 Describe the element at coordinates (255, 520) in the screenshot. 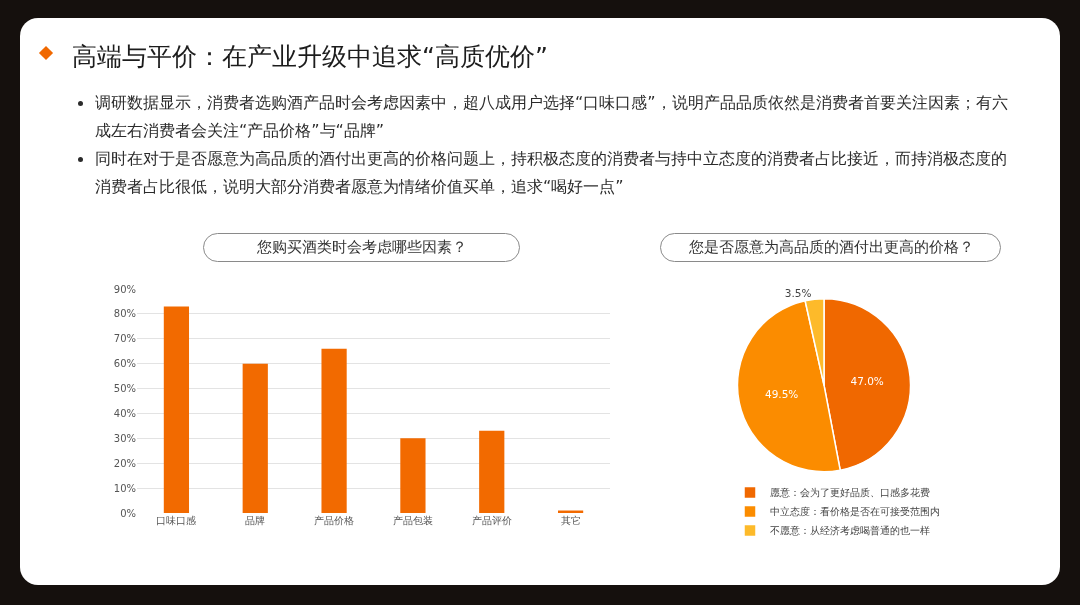

I see `x-tick-label: 品牌` at that location.